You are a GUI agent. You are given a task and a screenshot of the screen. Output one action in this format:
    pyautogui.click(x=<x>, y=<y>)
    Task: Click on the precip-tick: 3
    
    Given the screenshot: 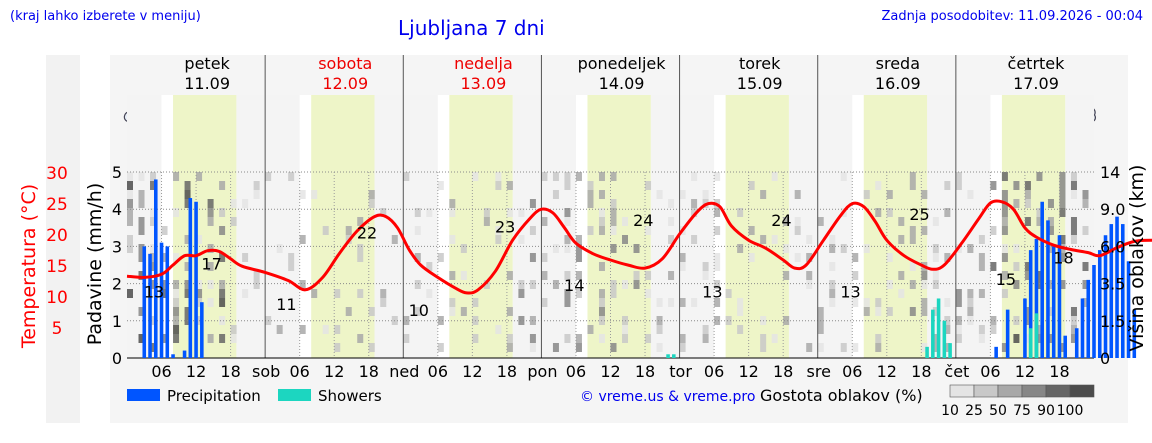 What is the action you would take?
    pyautogui.click(x=117, y=246)
    